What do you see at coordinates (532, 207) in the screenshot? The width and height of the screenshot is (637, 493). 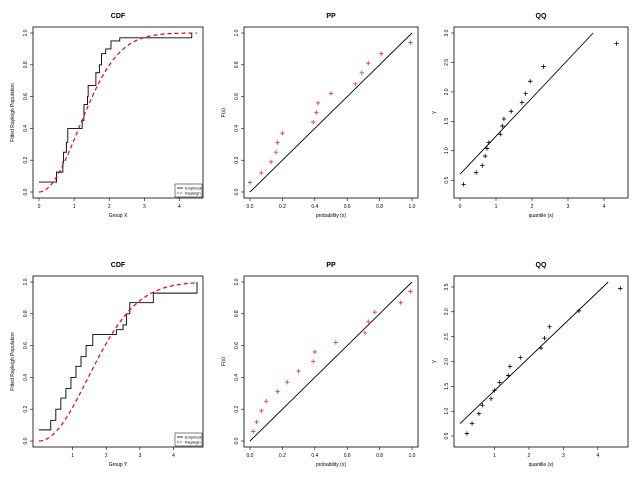 I see `panel3-xtick-label: 2` at bounding box center [532, 207].